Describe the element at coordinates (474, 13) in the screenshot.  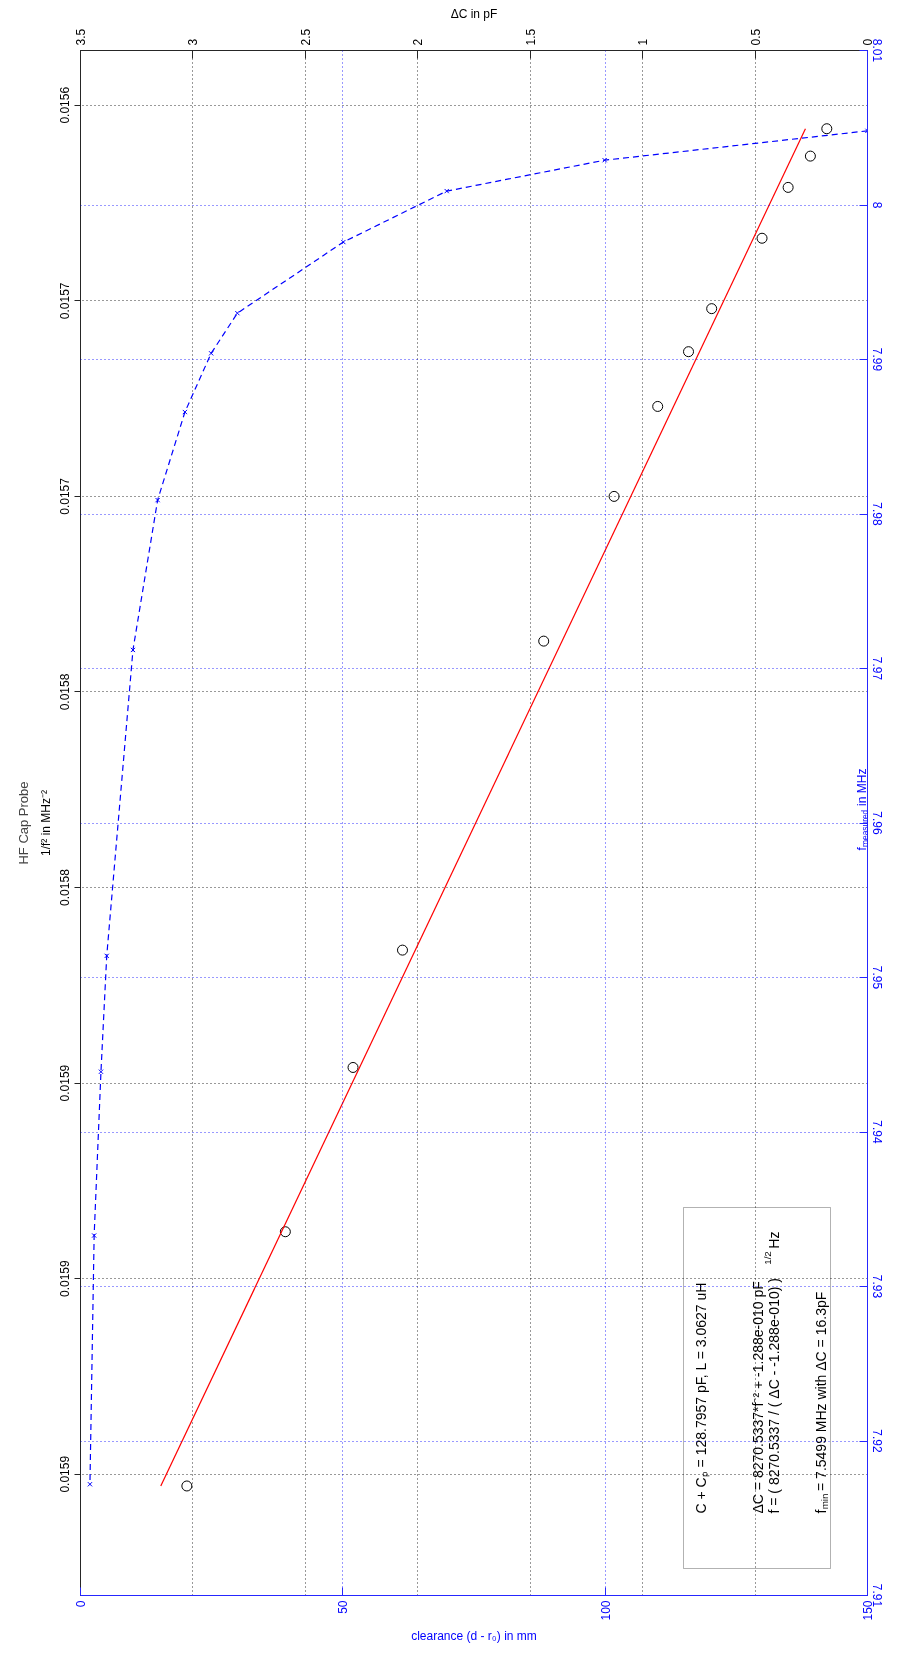
I see `x-axis-title: ΔC in pF` at that location.